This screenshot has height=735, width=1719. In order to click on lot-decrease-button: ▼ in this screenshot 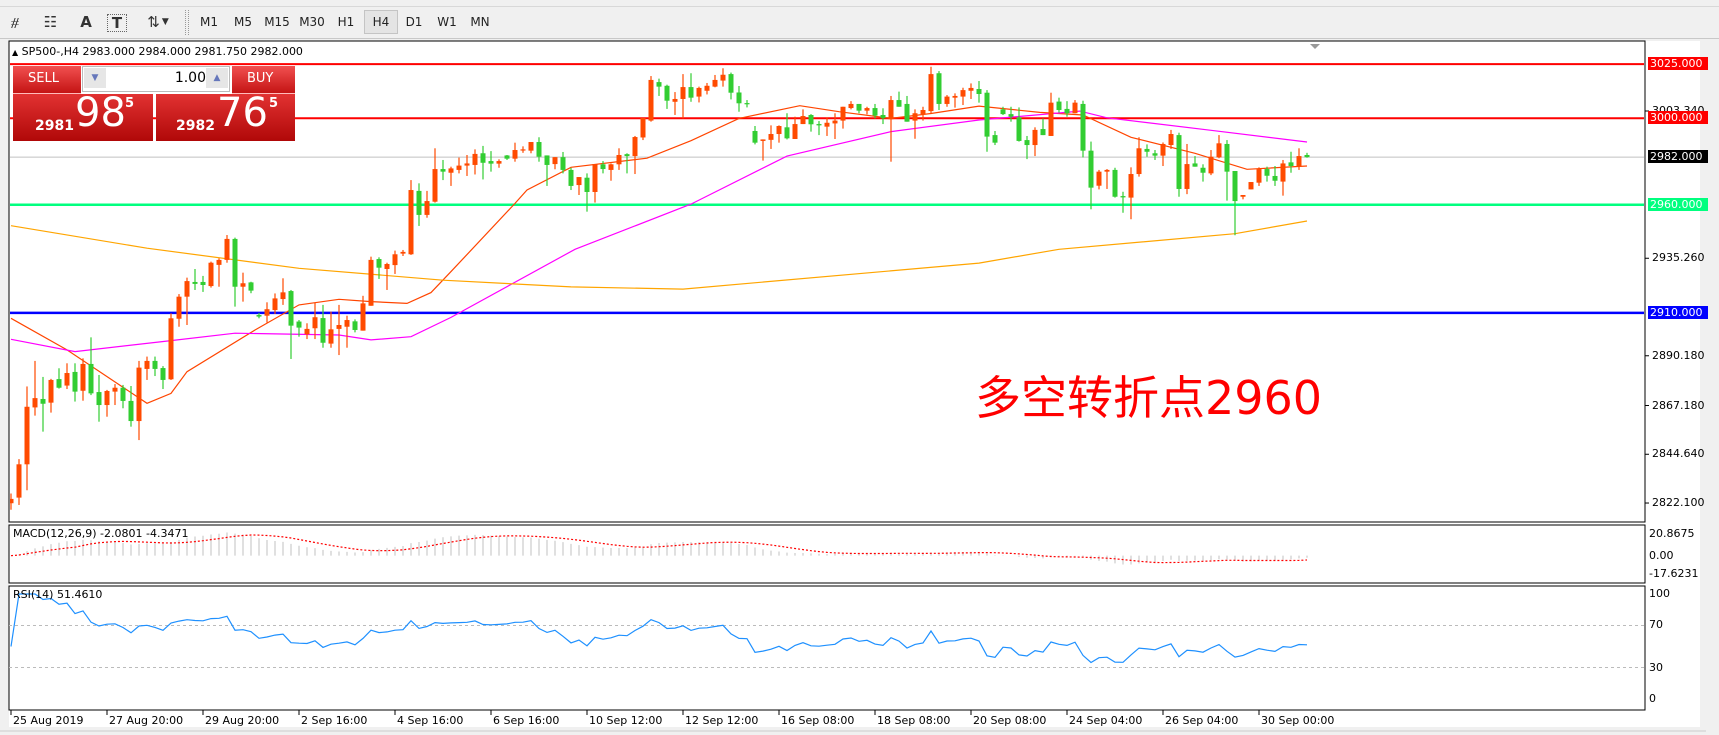, I will do `click(95, 78)`.